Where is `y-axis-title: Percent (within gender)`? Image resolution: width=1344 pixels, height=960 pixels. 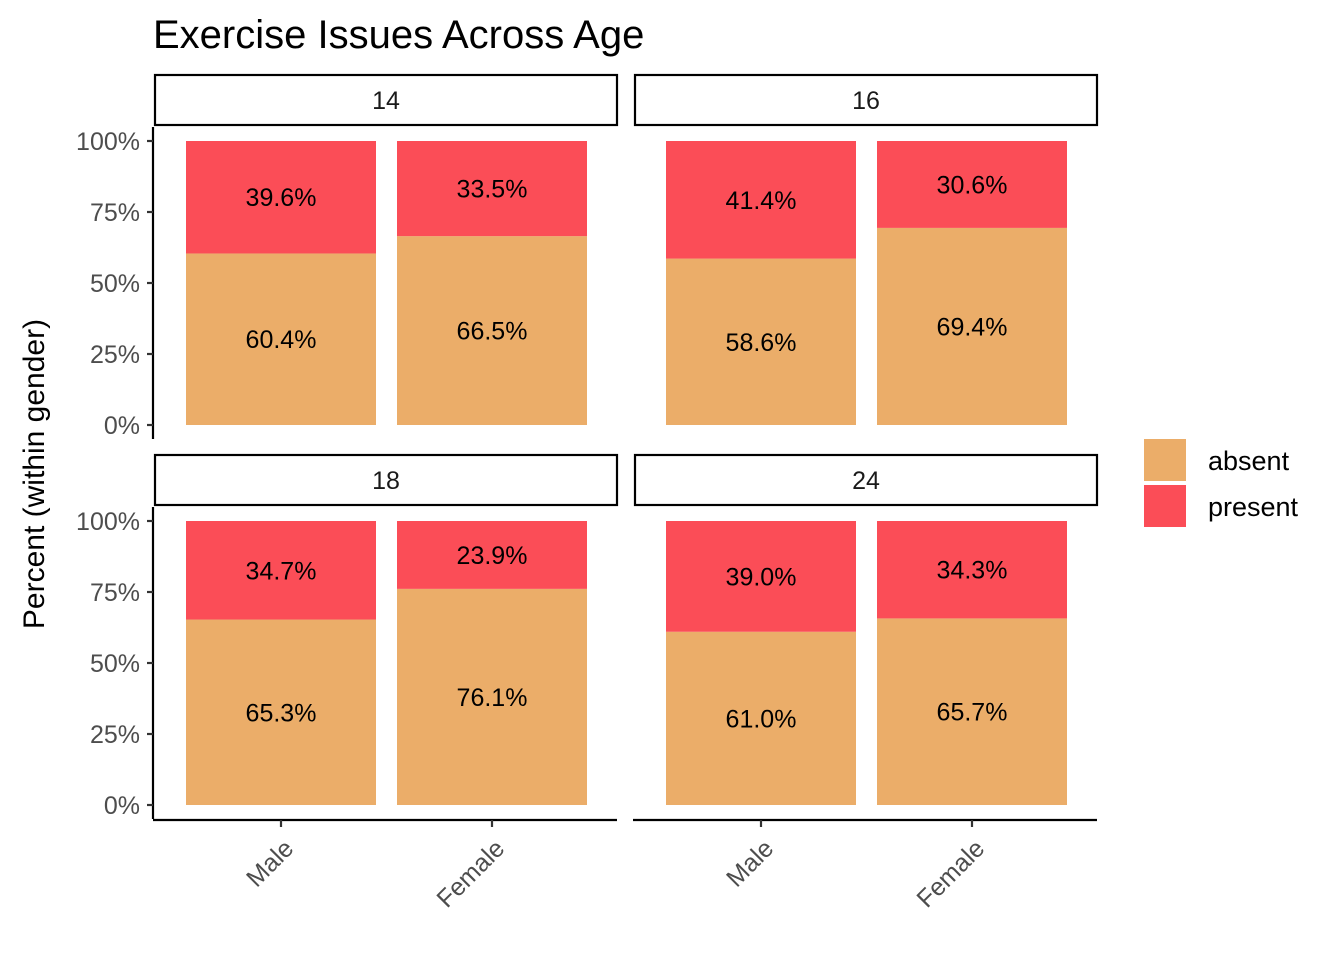 y-axis-title: Percent (within gender) is located at coordinates (34, 474).